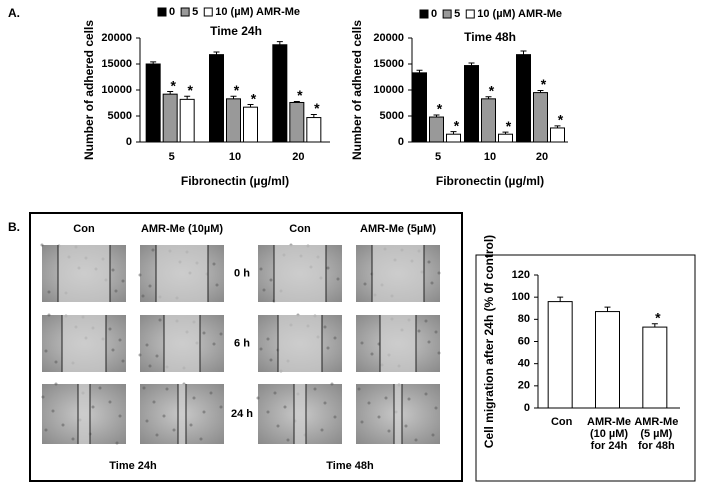 The image size is (701, 486). Describe the element at coordinates (14, 227) in the screenshot. I see `panel-label: B.` at that location.